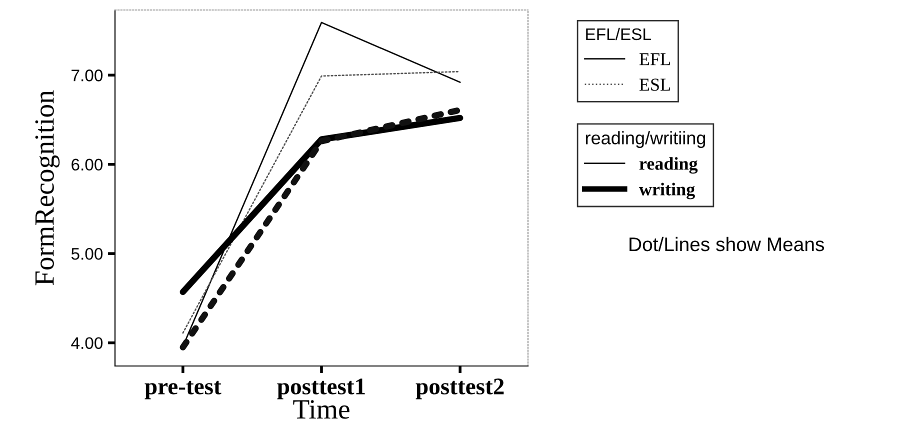  Describe the element at coordinates (654, 84) in the screenshot. I see `text: ESL` at that location.